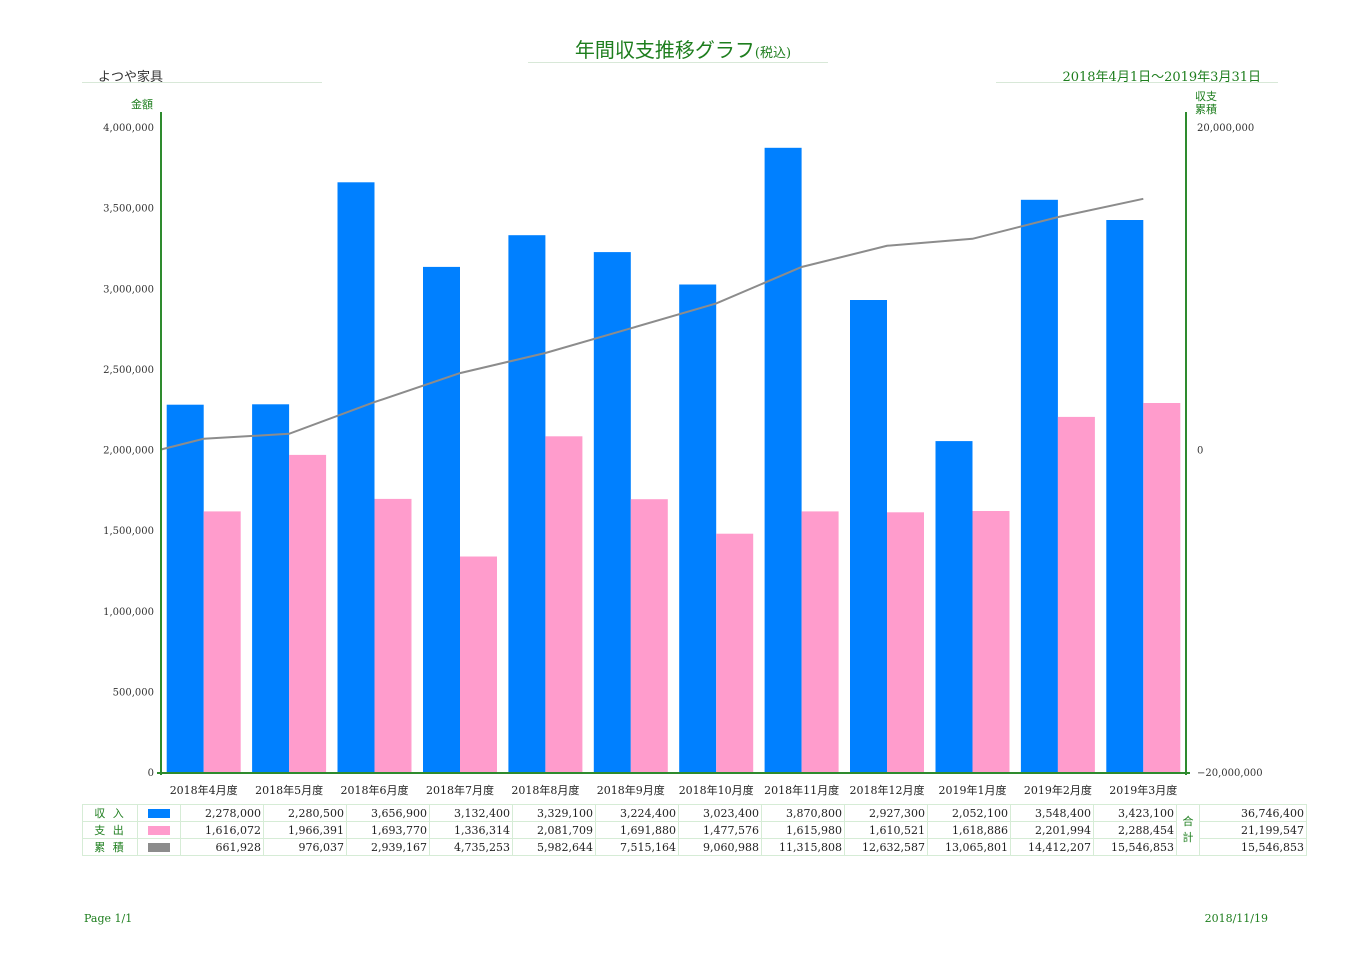 This screenshot has width=1366, height=966. What do you see at coordinates (460, 790) in the screenshot?
I see `x-category-label: 2018年7月度` at bounding box center [460, 790].